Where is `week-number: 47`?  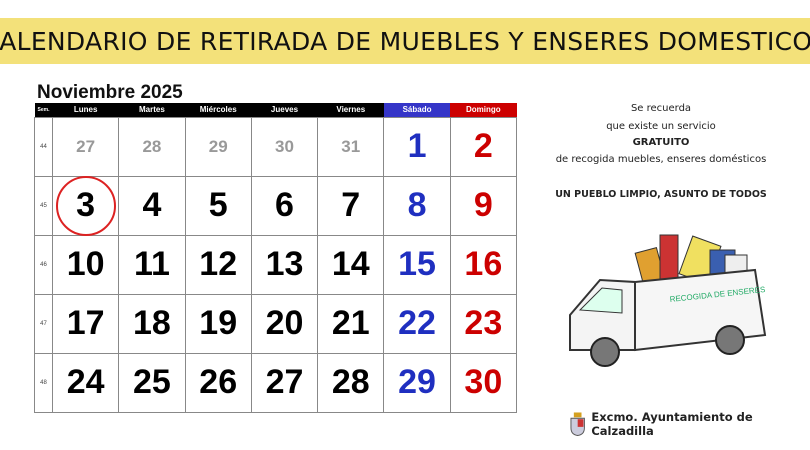
week-number: 47 is located at coordinates (43, 323).